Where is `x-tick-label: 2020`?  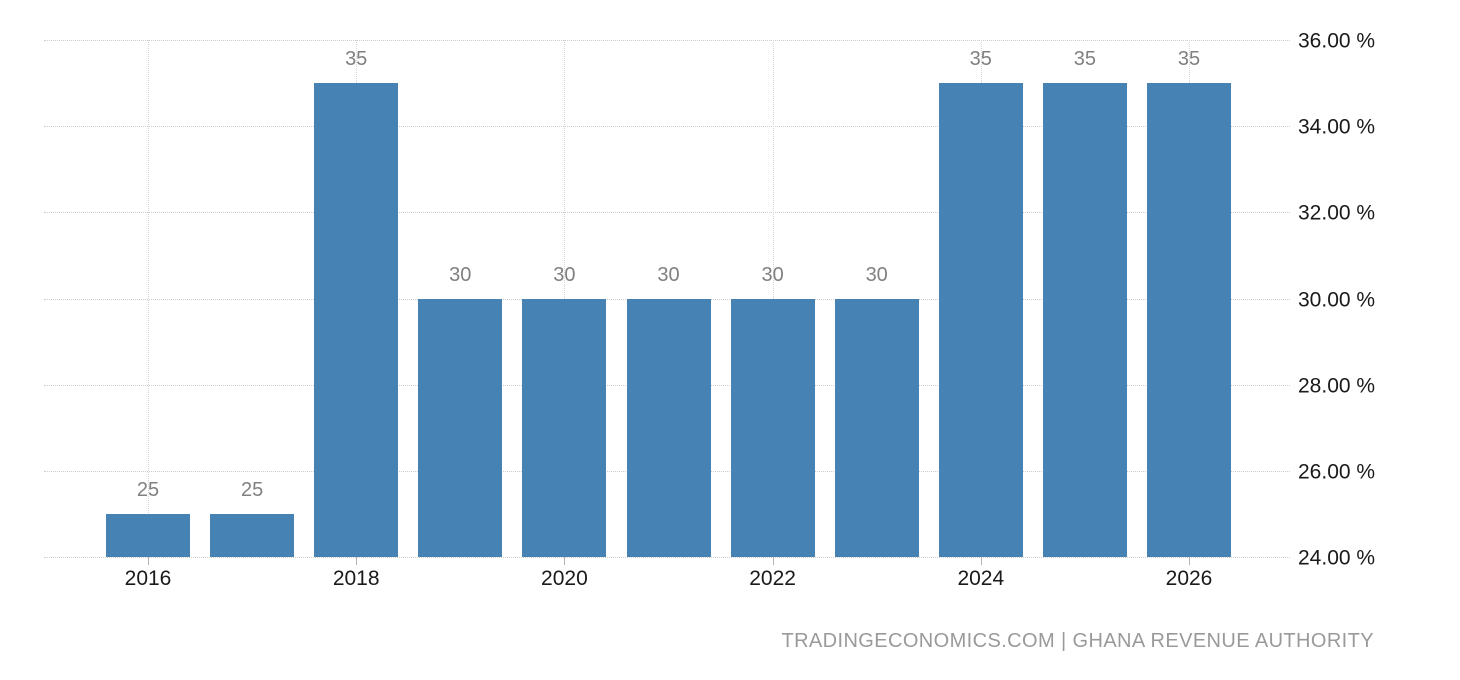 x-tick-label: 2020 is located at coordinates (564, 578).